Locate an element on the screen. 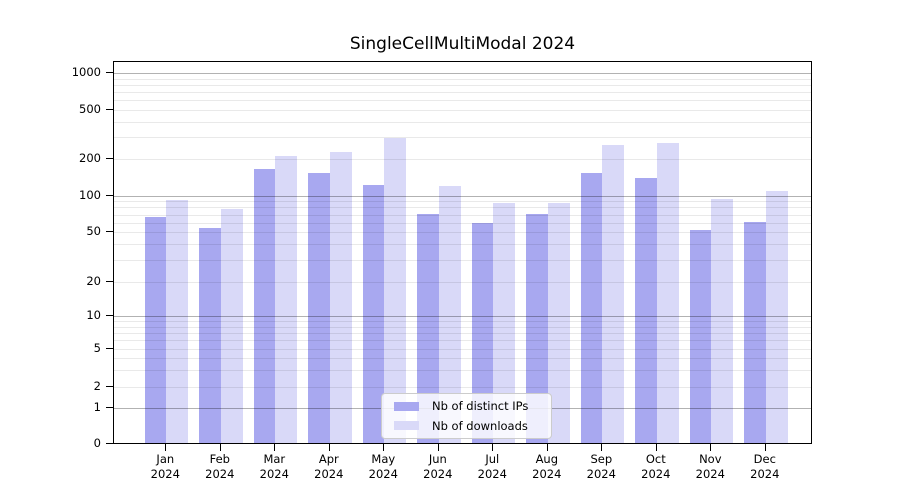  bar-downloads-aug is located at coordinates (558, 322).